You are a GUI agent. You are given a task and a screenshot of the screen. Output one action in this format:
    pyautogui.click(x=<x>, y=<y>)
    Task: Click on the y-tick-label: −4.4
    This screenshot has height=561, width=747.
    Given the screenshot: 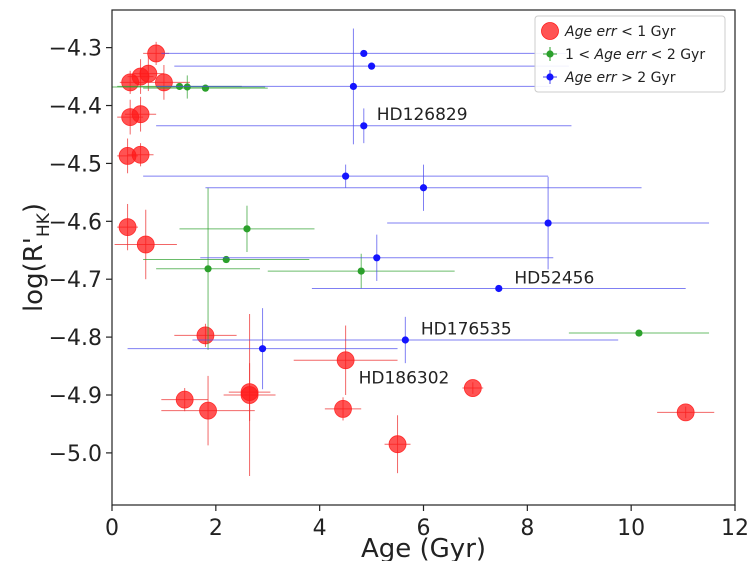 What is the action you would take?
    pyautogui.click(x=75, y=107)
    